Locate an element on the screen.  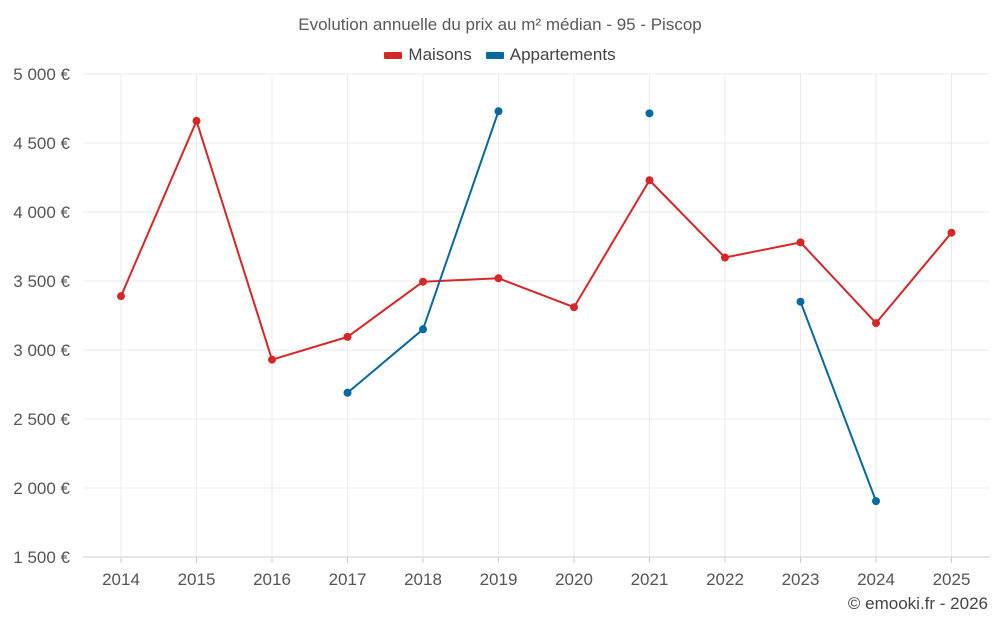
legend-item-maisons: Maisons is located at coordinates (428, 55).